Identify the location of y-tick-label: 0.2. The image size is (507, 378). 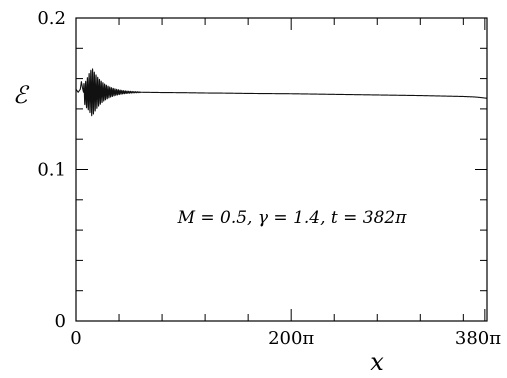
(51, 18).